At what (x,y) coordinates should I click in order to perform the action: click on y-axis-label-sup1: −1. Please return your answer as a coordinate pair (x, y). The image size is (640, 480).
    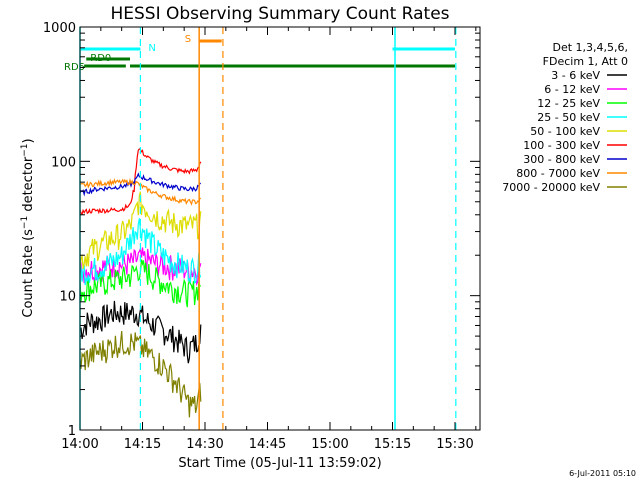
    Looking at the image, I should click on (25, 222).